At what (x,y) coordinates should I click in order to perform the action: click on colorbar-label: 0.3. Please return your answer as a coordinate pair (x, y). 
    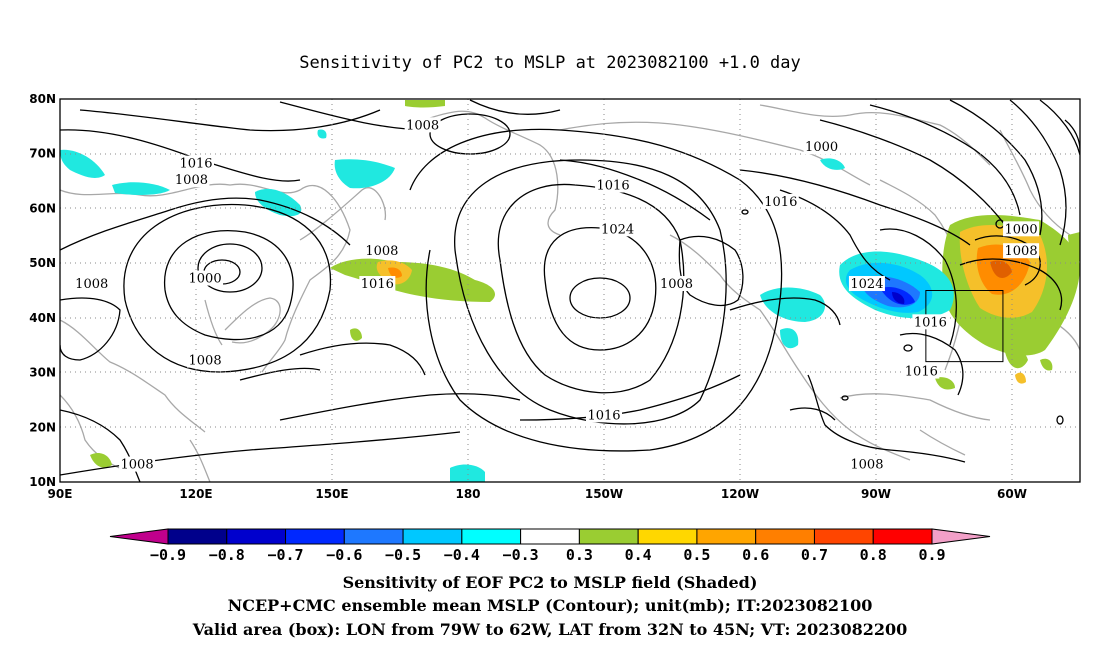
    Looking at the image, I should click on (579, 555).